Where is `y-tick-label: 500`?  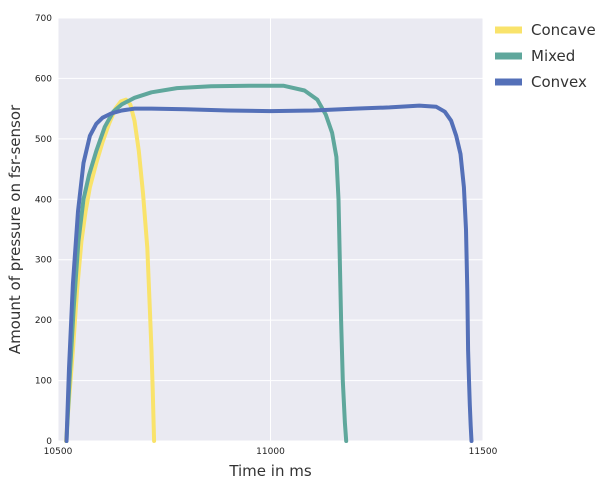
y-tick-label: 500 is located at coordinates (43, 140).